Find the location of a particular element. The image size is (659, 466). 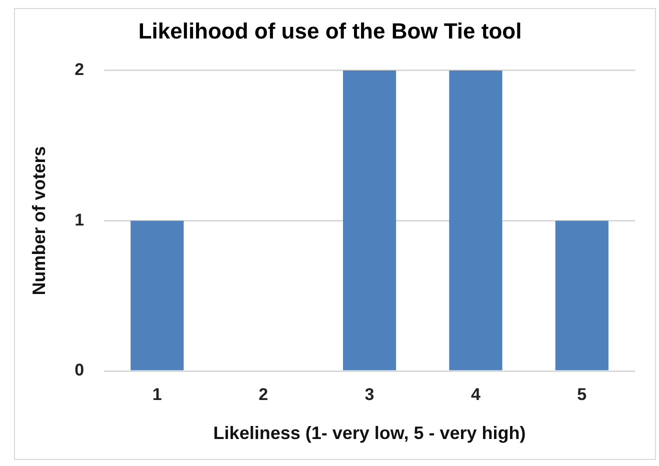

y-axis-title: Number of voters is located at coordinates (38, 221).